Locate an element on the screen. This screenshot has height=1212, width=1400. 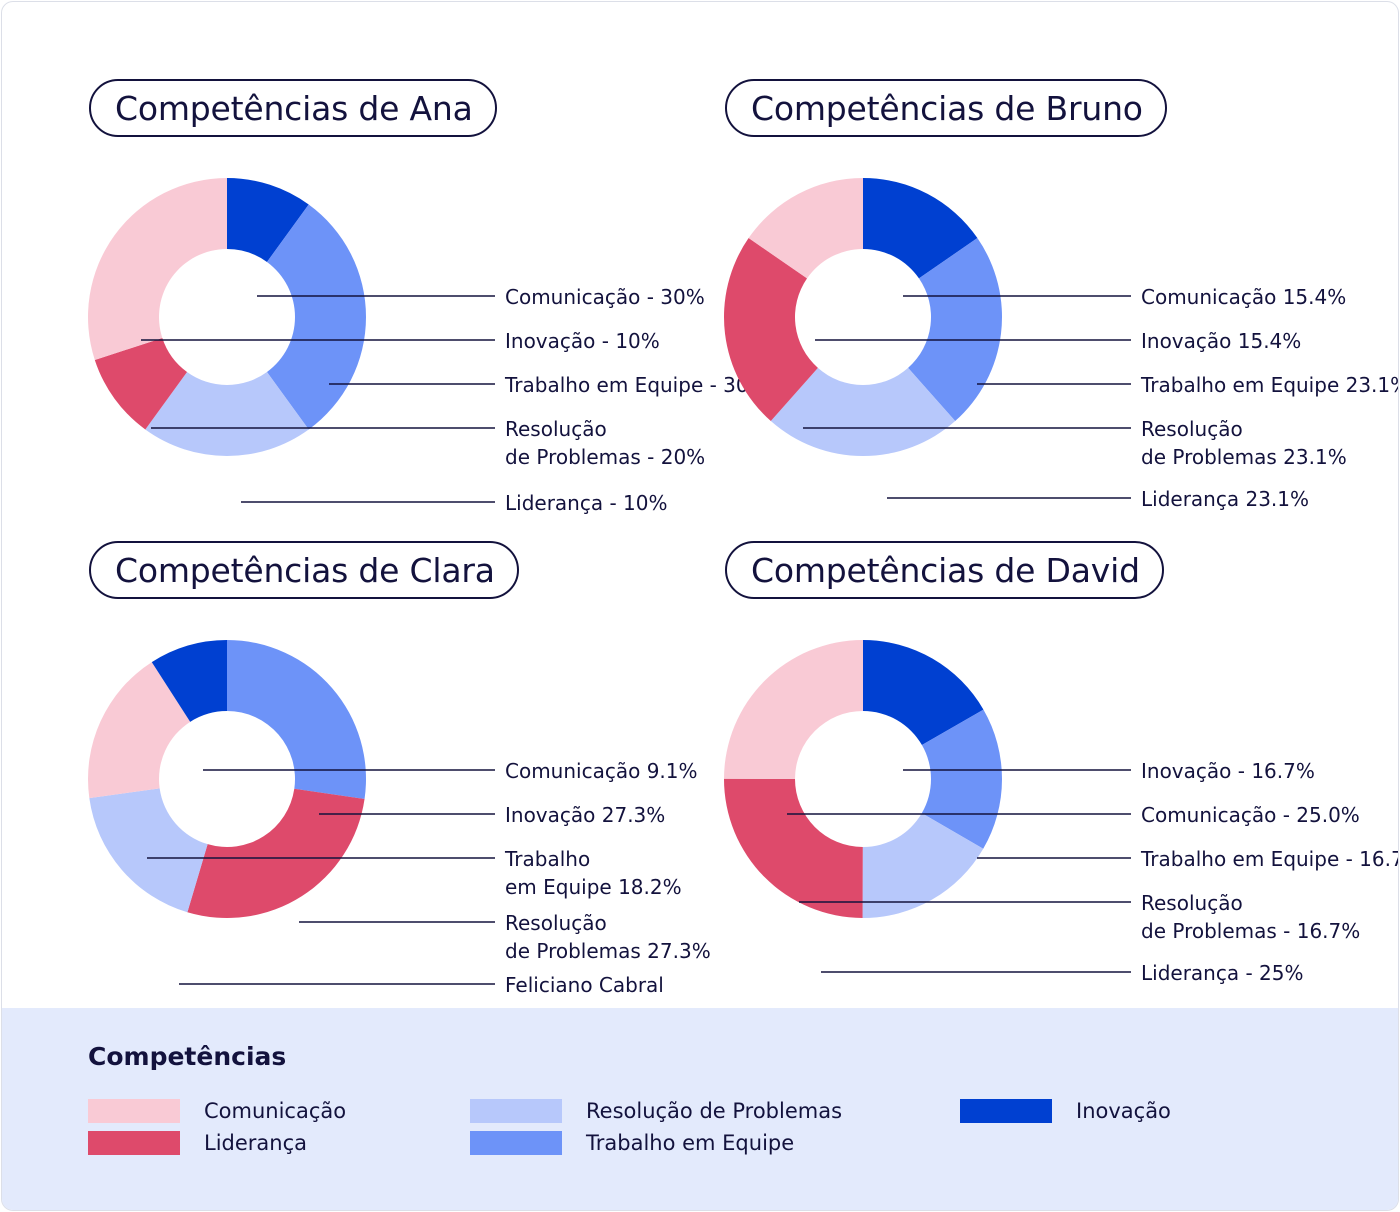
callout-label: Comunicação 9.1% is located at coordinates (601, 771).